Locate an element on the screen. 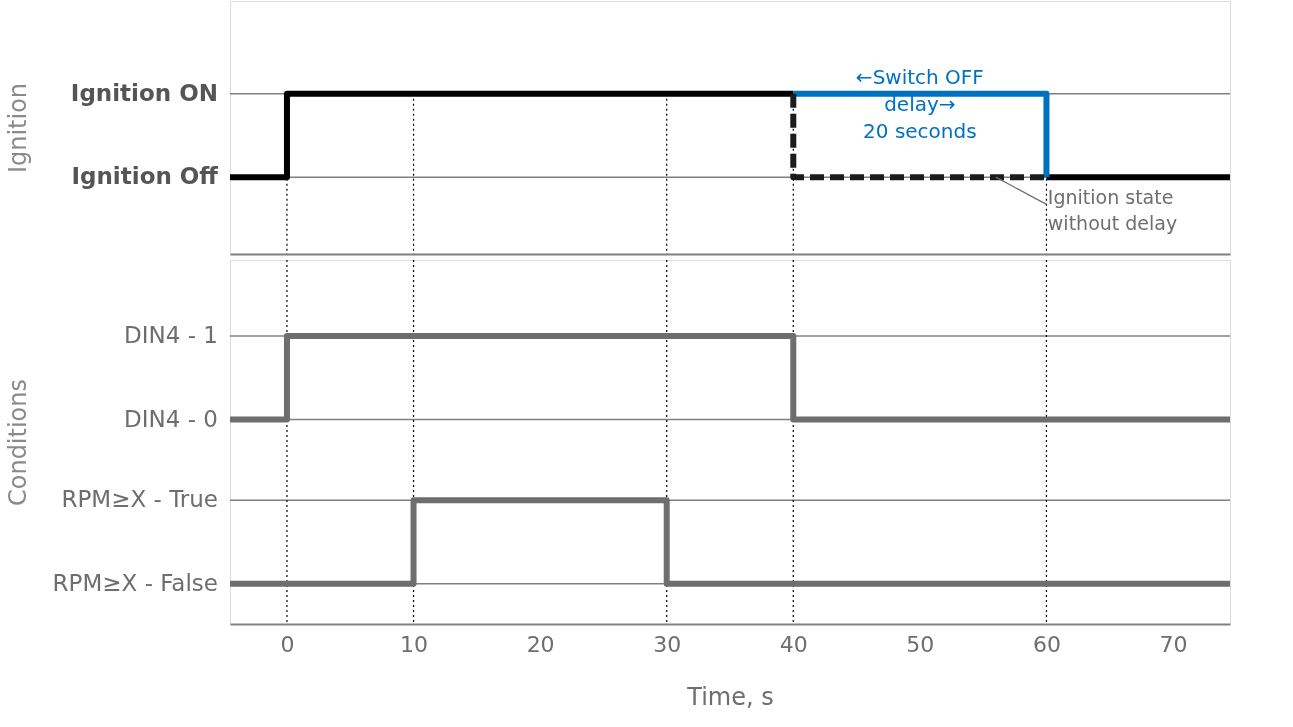 This screenshot has height=727, width=1293. x-tick-label: 60 is located at coordinates (1046, 644).